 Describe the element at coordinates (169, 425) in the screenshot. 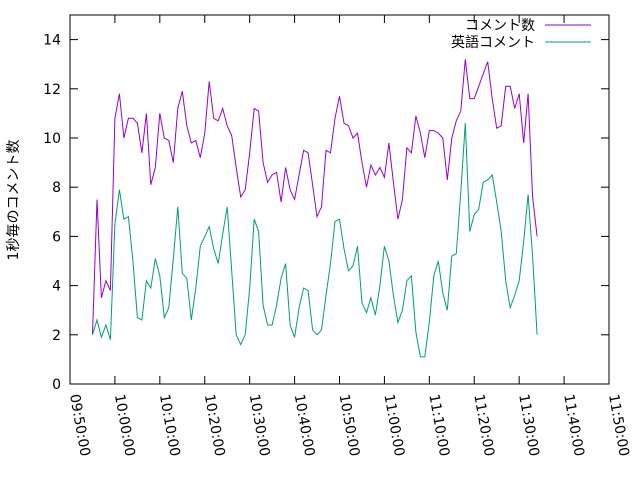

I see `x-tick-label: 10:10:00` at that location.